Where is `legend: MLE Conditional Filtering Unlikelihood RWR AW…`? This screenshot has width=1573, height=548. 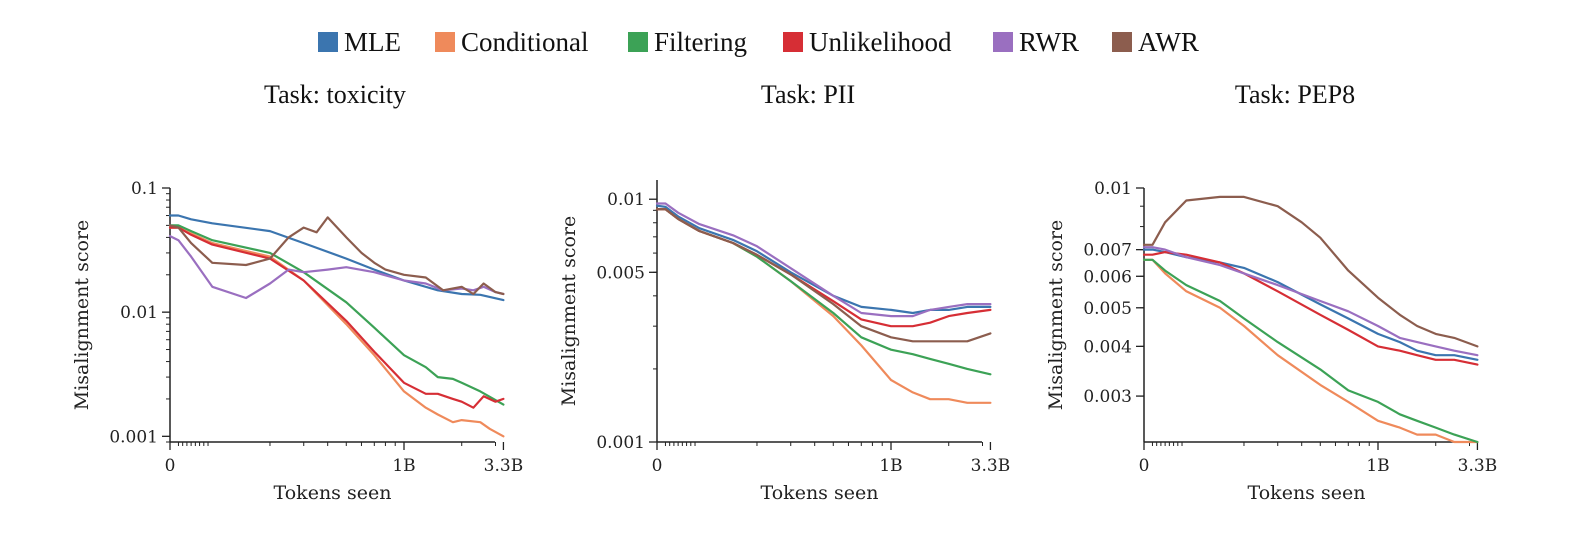
legend: MLE Conditional Filtering Unlikelihood RWR AW… is located at coordinates (786, 42).